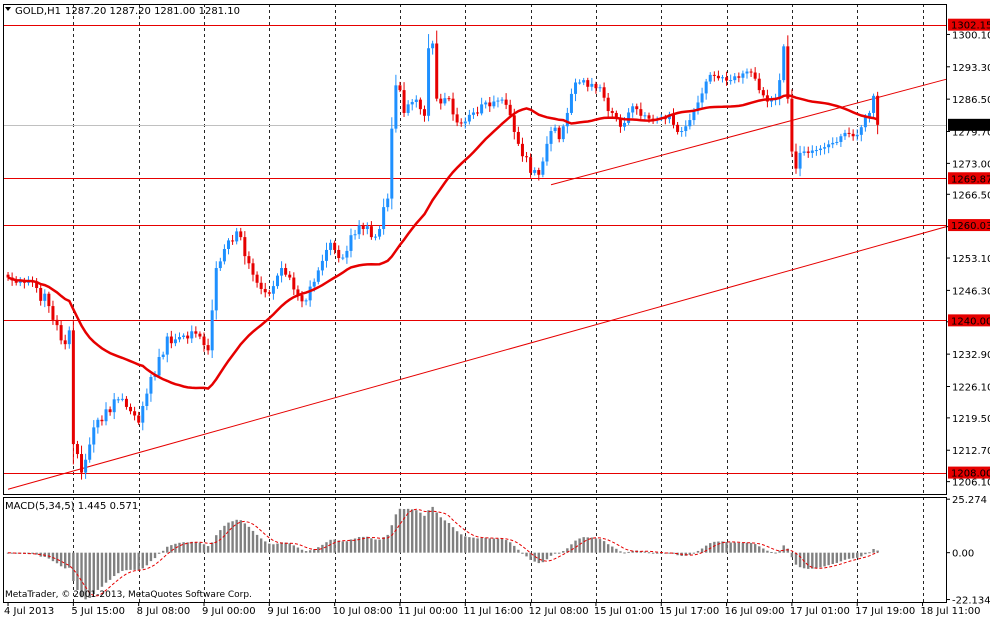 This screenshot has width=990, height=619. I want to click on symbol-header: GOLD,H1 1287.20 1287.20 1281.00 1281.10, so click(122, 11).